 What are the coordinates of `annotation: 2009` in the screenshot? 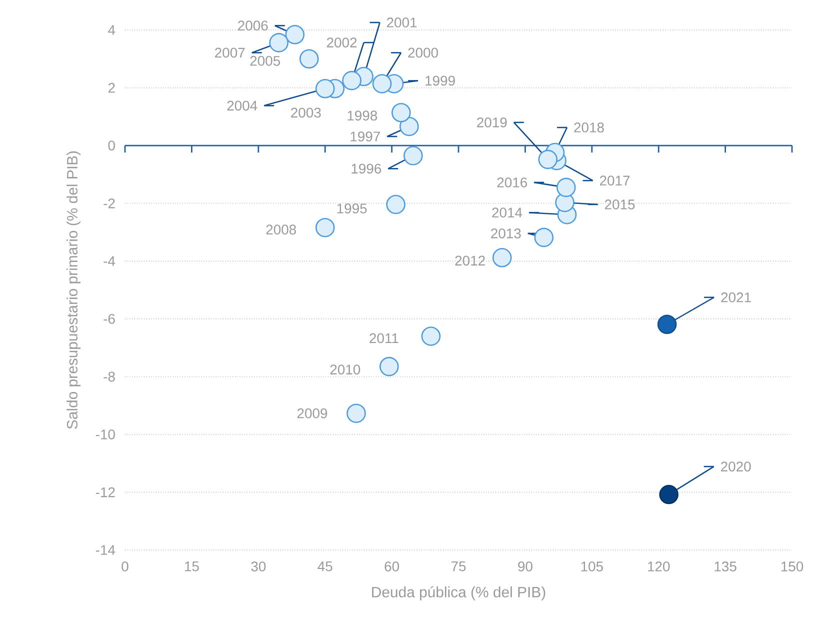 It's located at (312, 413).